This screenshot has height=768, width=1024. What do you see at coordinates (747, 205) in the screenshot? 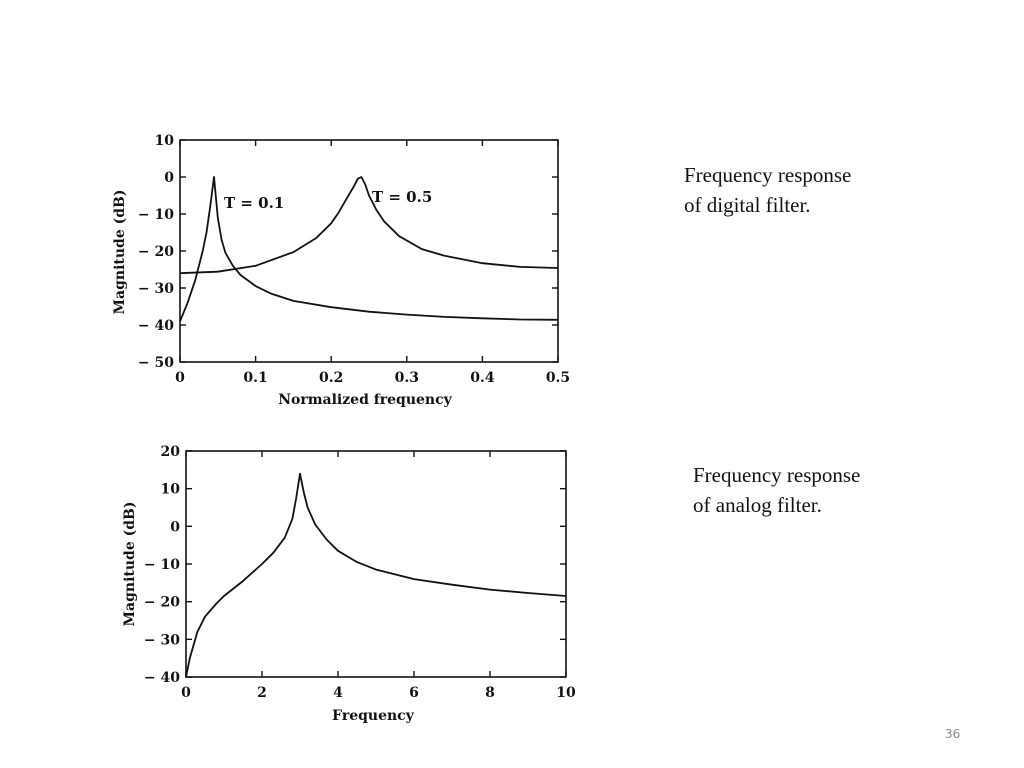
I see `caption-digital-line2: of digital filter.` at bounding box center [747, 205].